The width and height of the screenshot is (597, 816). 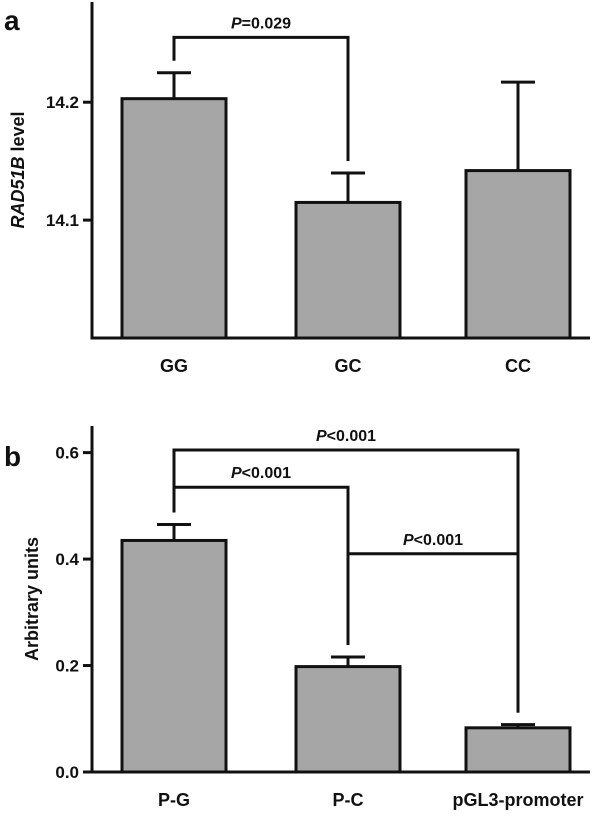 I want to click on y-tick-label: 0.6, so click(x=67, y=453).